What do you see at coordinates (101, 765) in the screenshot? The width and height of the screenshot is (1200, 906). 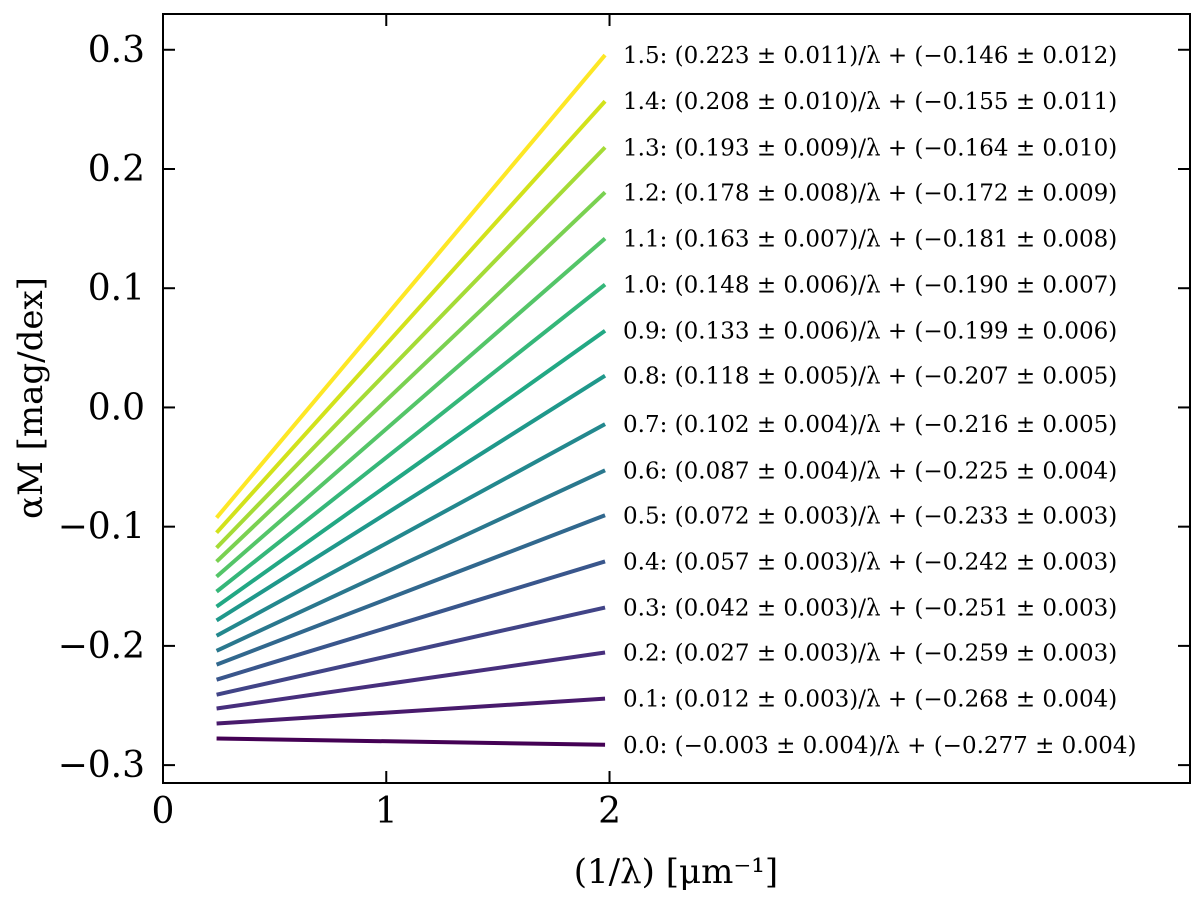 I see `y-tick-label: −0.3` at bounding box center [101, 765].